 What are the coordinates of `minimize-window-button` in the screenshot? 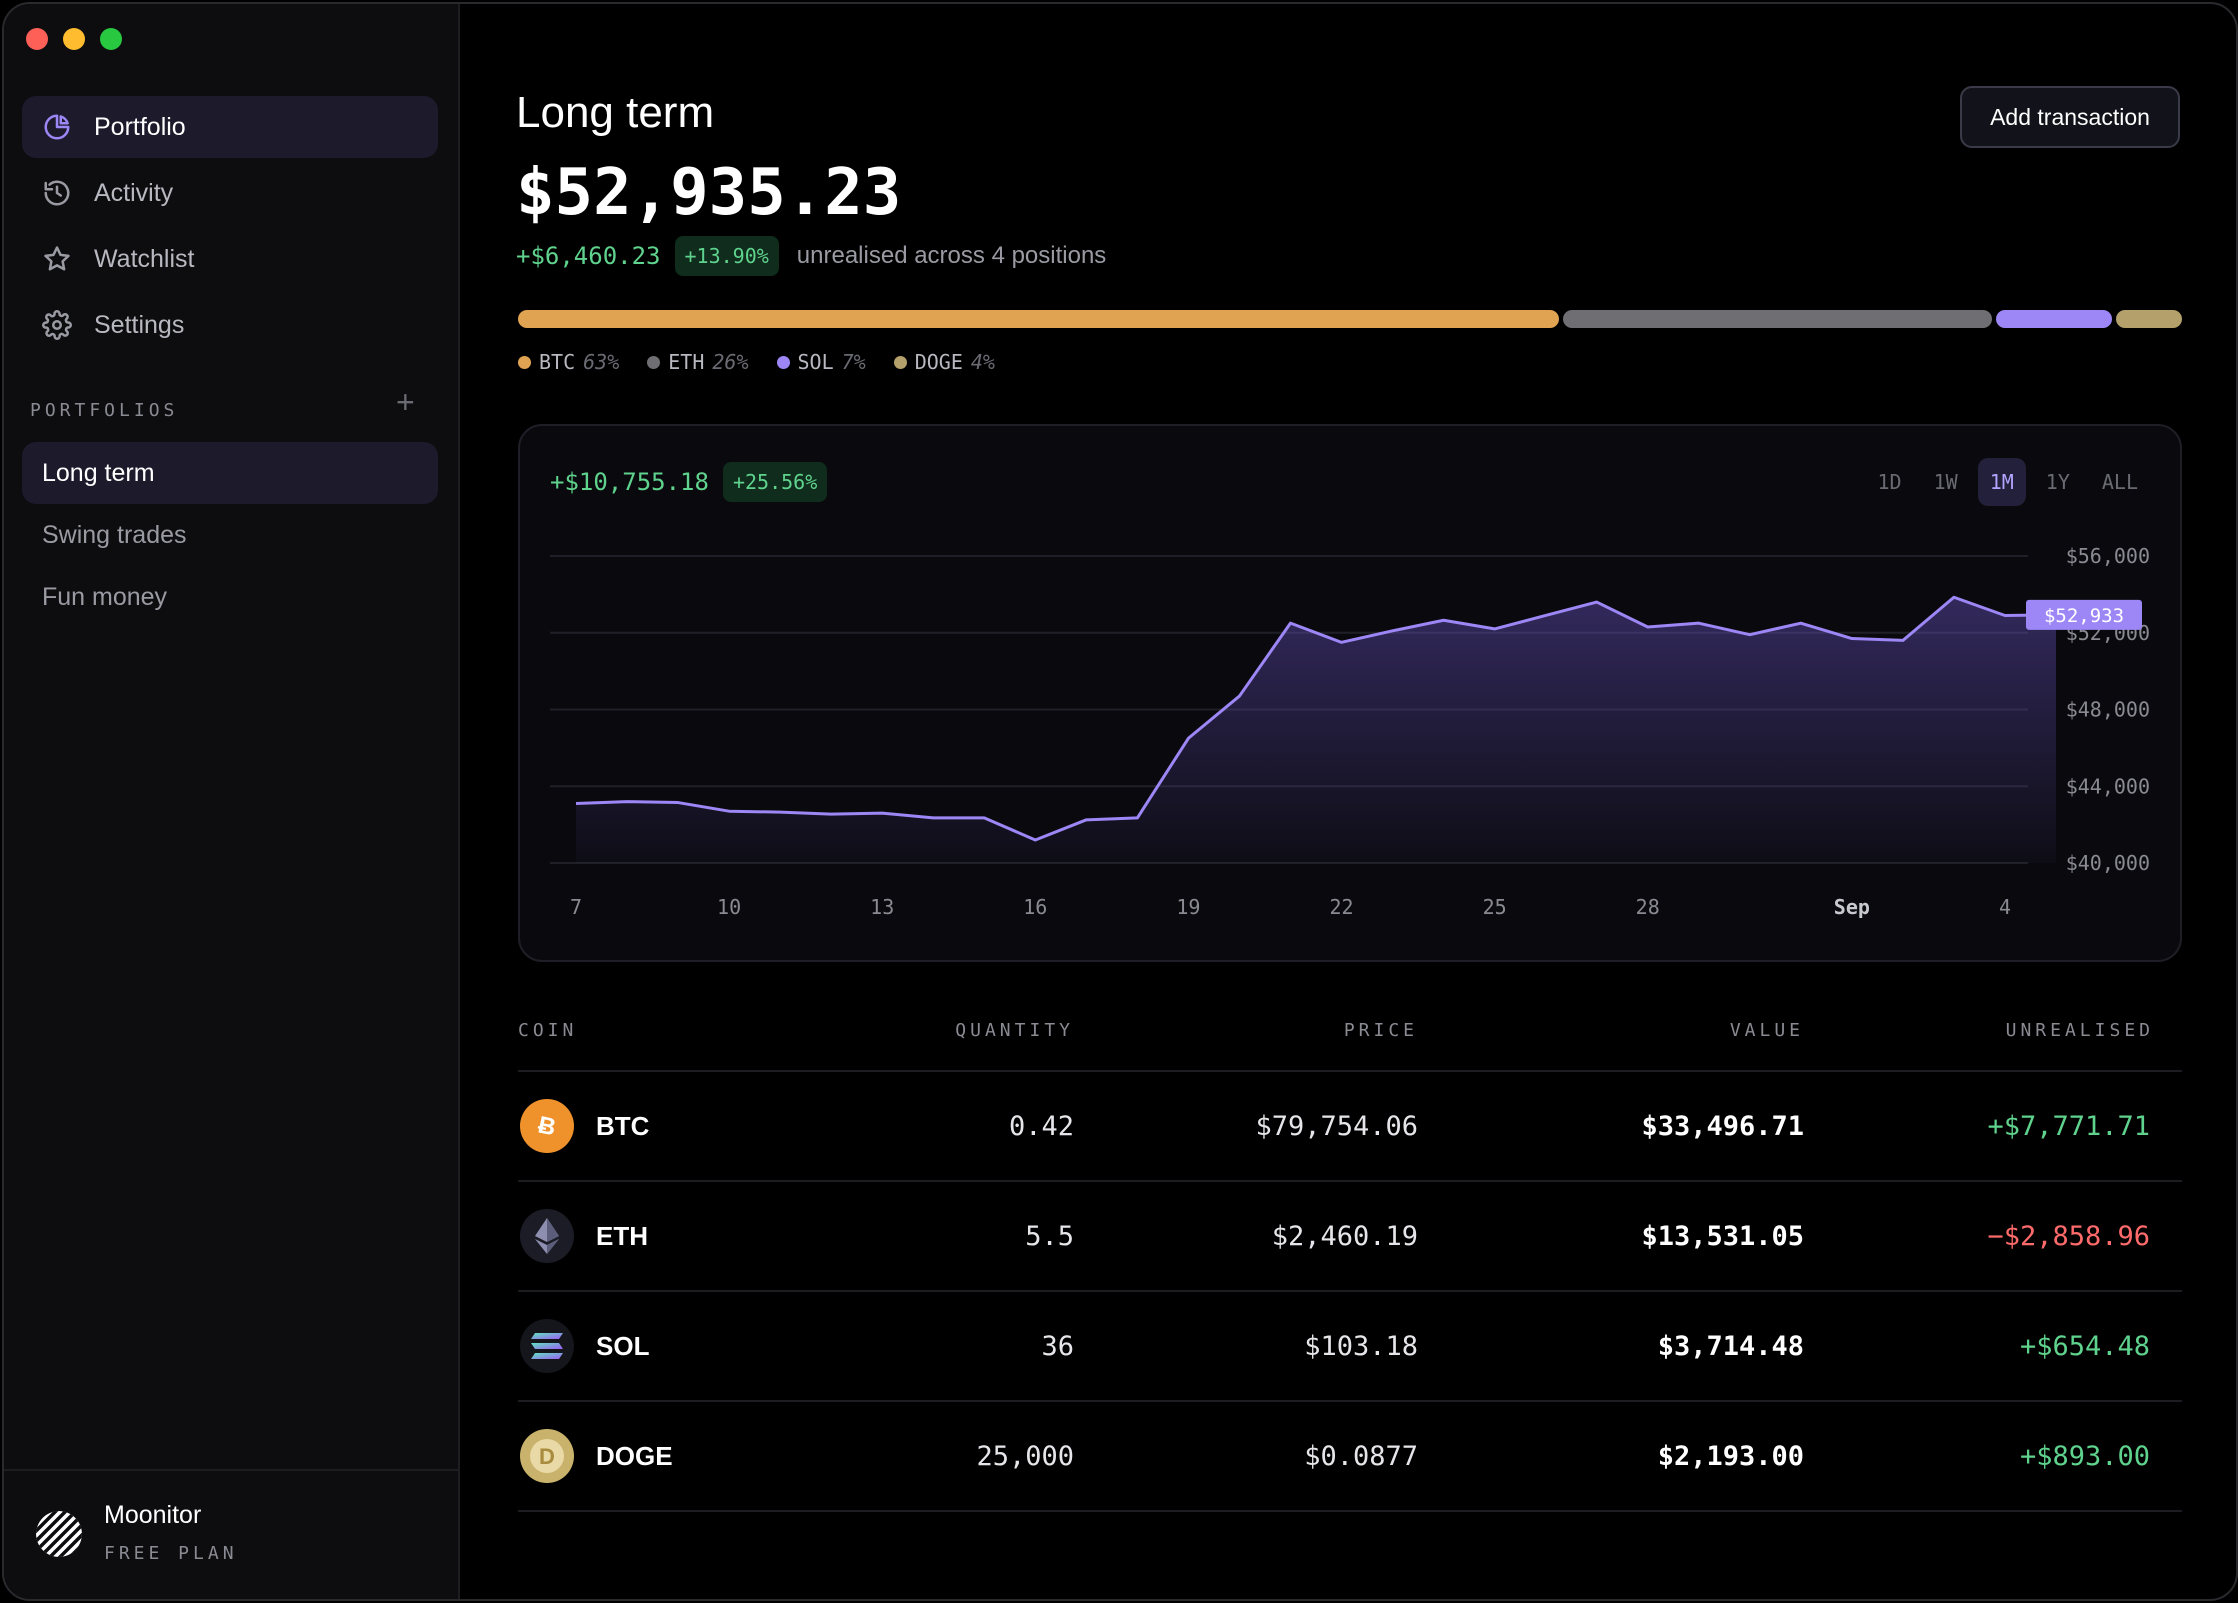 It's located at (74, 39).